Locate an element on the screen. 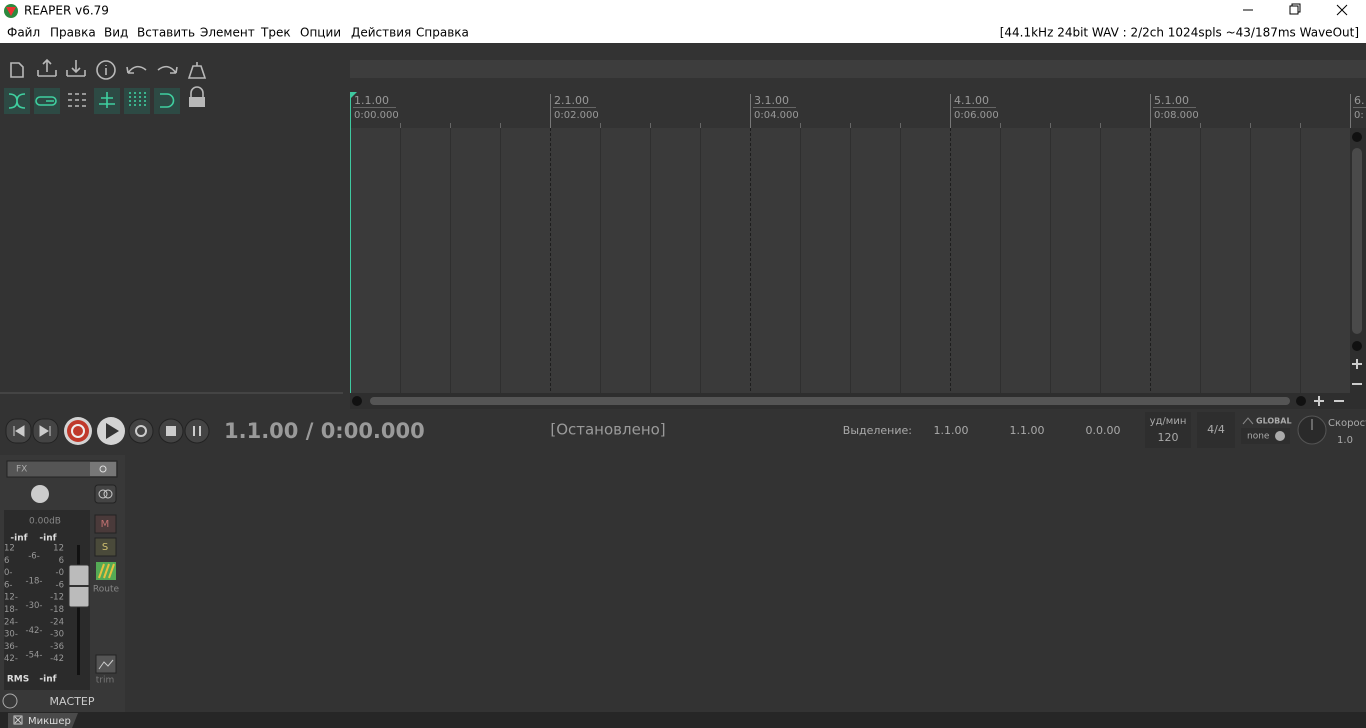  global-value: none is located at coordinates (1258, 437).